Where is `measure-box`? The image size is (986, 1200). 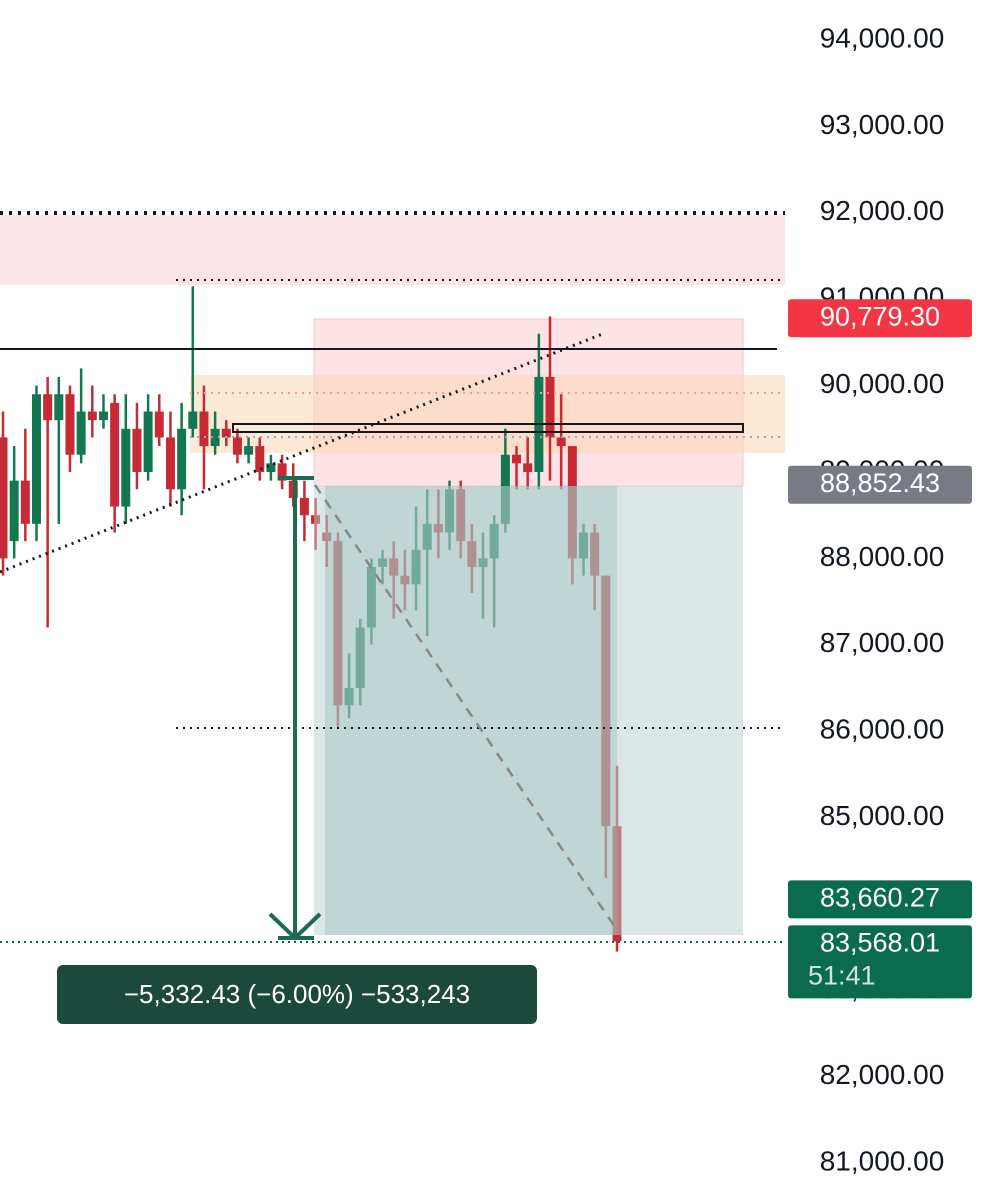
measure-box is located at coordinates (297, 994).